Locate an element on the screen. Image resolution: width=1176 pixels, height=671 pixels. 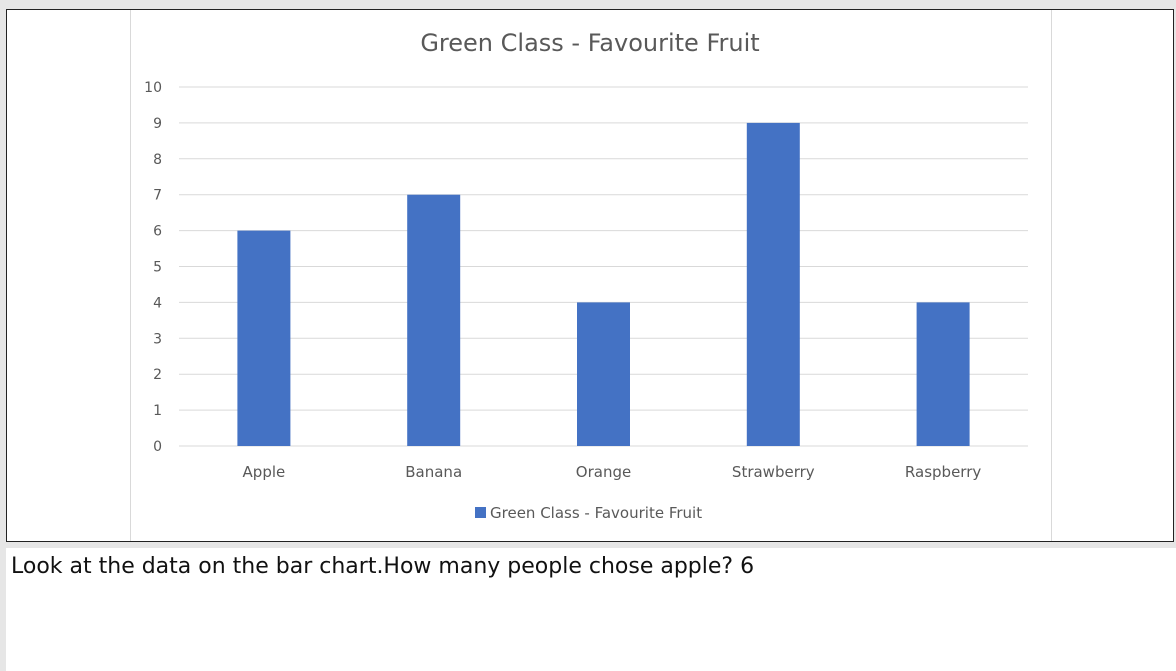
y-tick-label: 3 is located at coordinates (157, 339).